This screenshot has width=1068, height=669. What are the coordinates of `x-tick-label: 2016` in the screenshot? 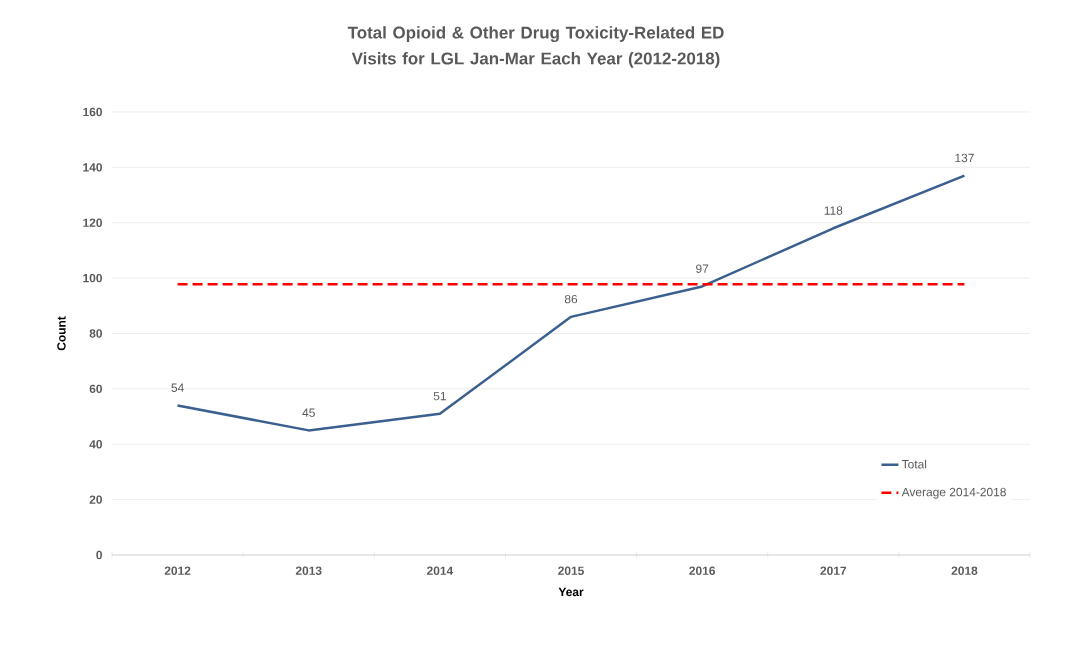 It's located at (702, 570).